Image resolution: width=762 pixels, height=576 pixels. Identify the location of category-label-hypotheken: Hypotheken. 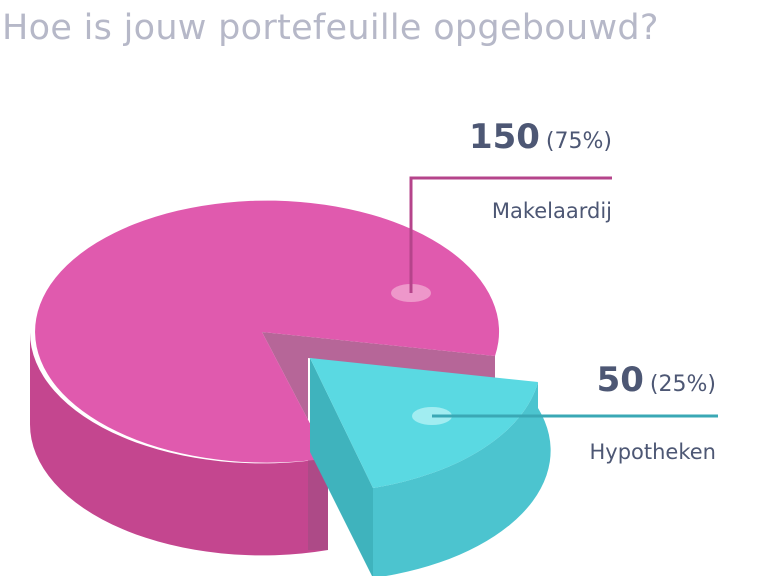
(652, 452).